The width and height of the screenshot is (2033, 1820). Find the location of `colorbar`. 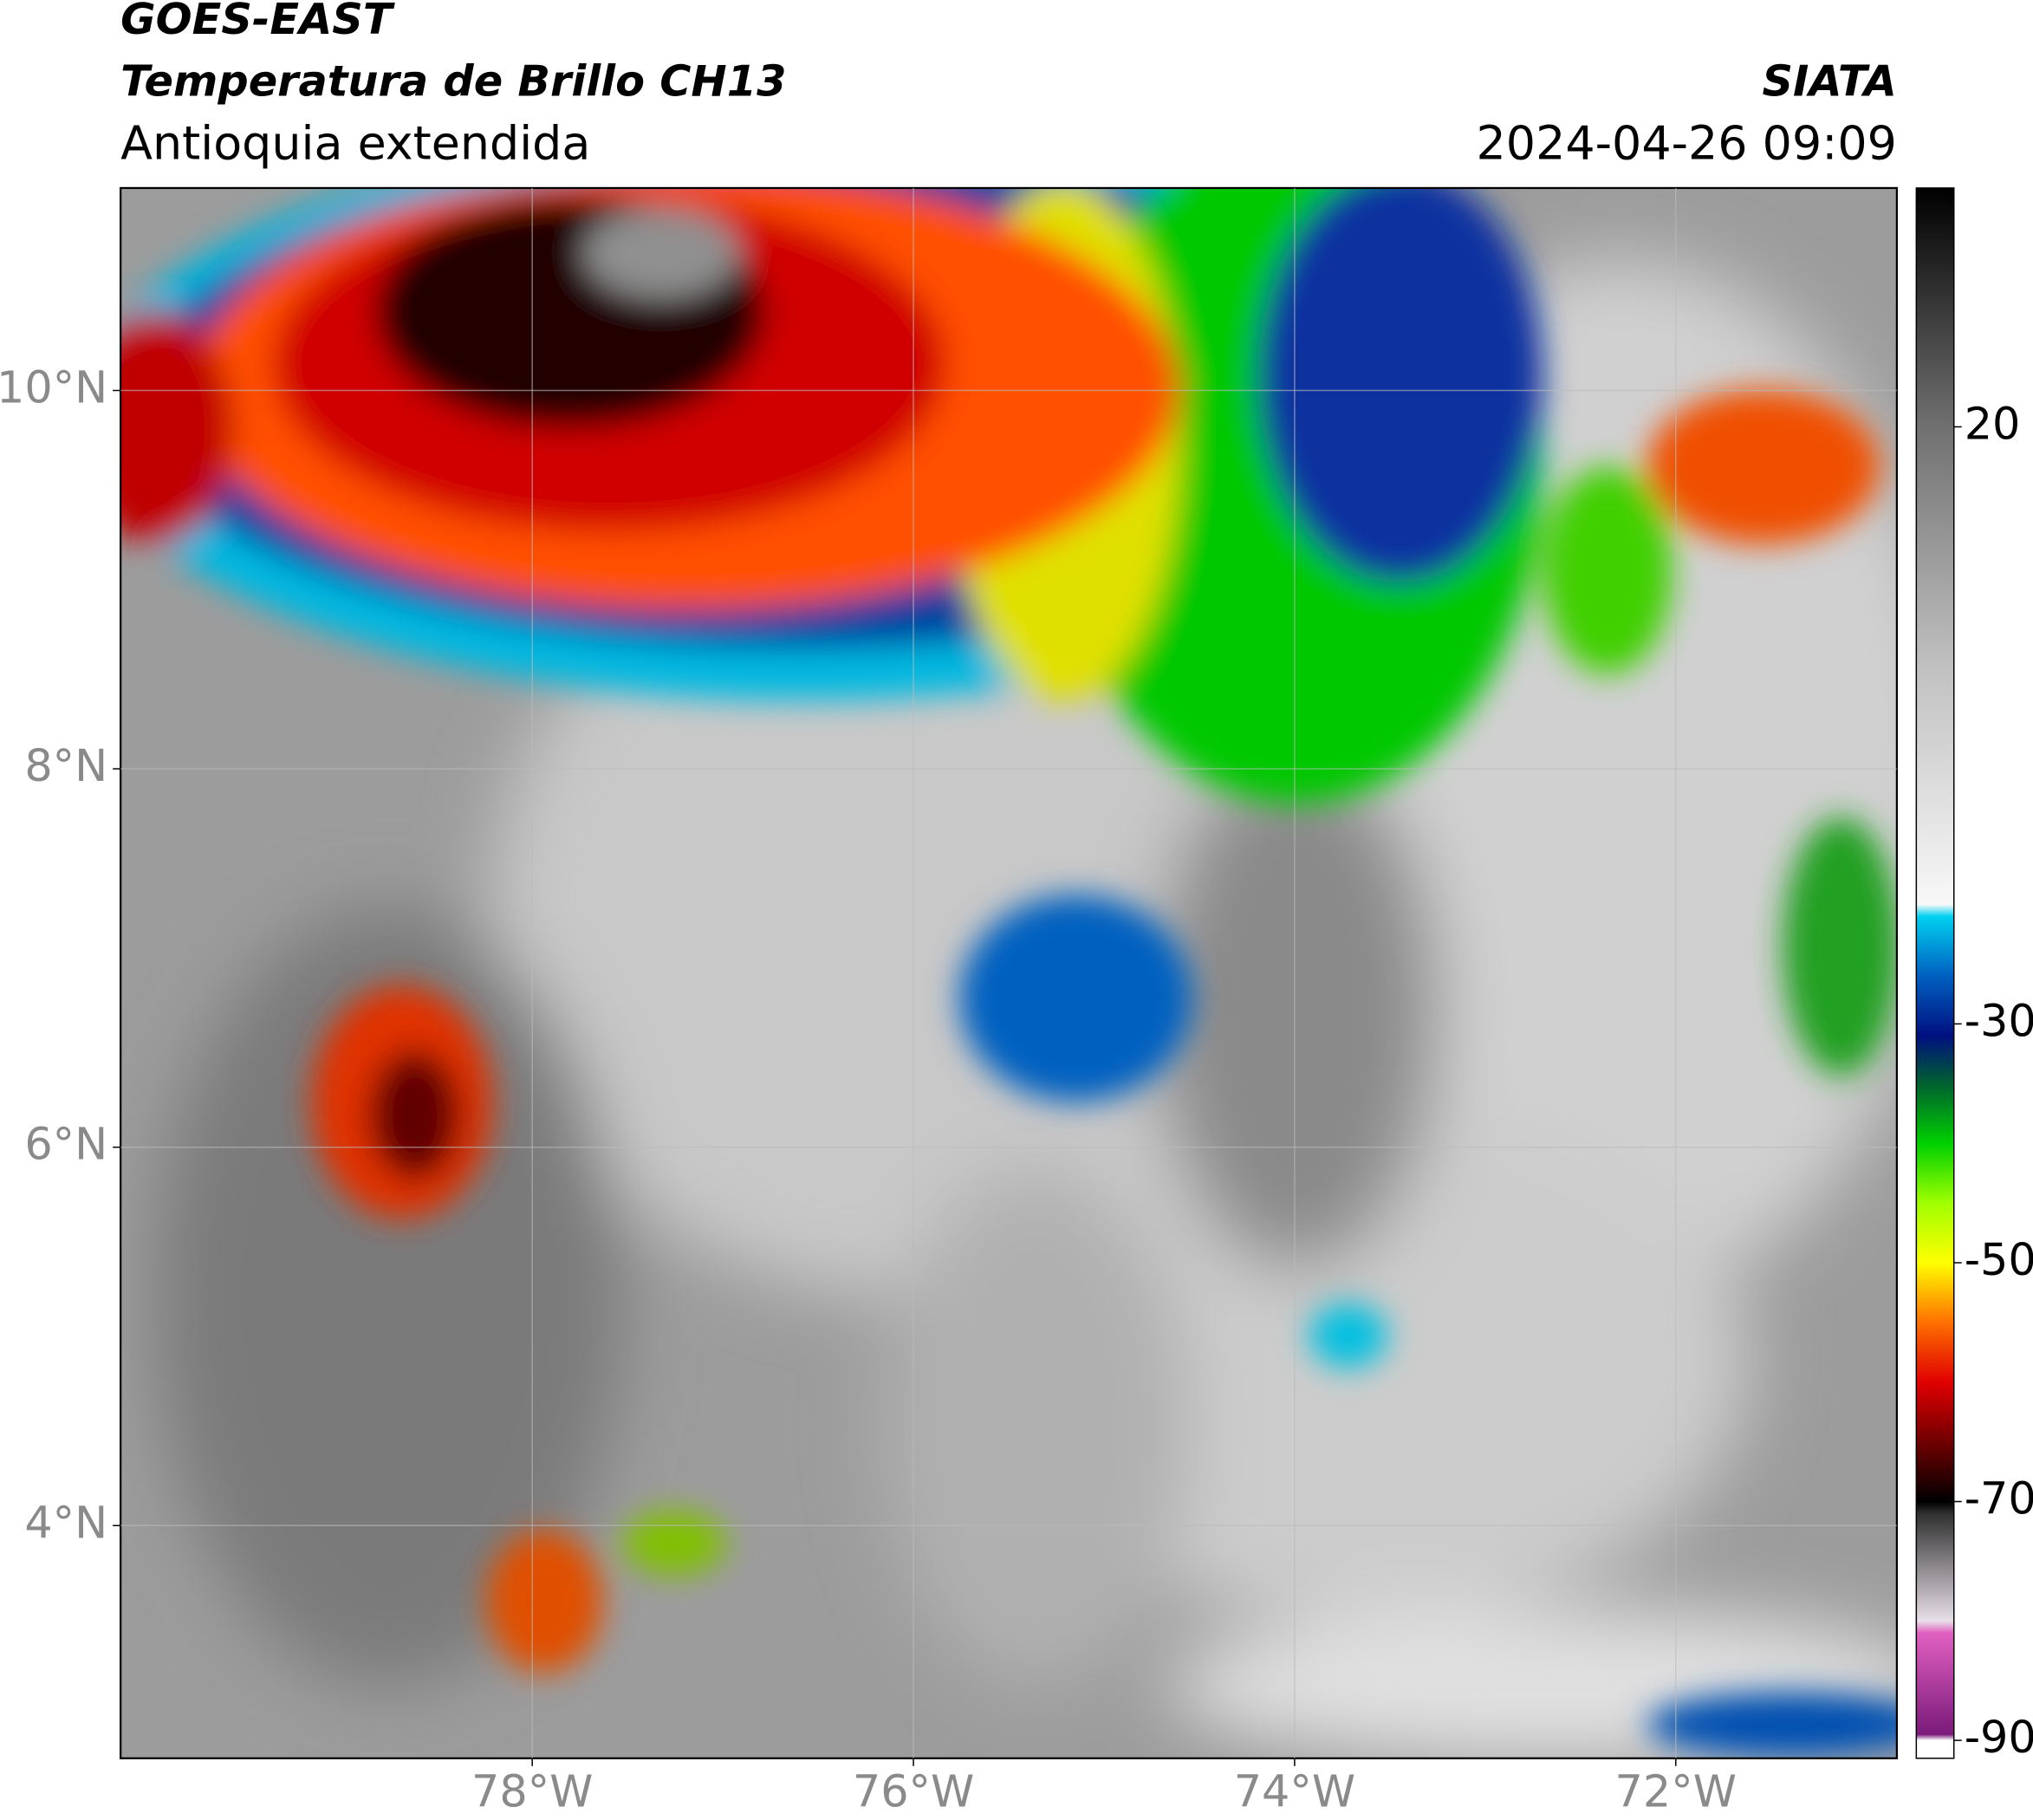

colorbar is located at coordinates (1935, 973).